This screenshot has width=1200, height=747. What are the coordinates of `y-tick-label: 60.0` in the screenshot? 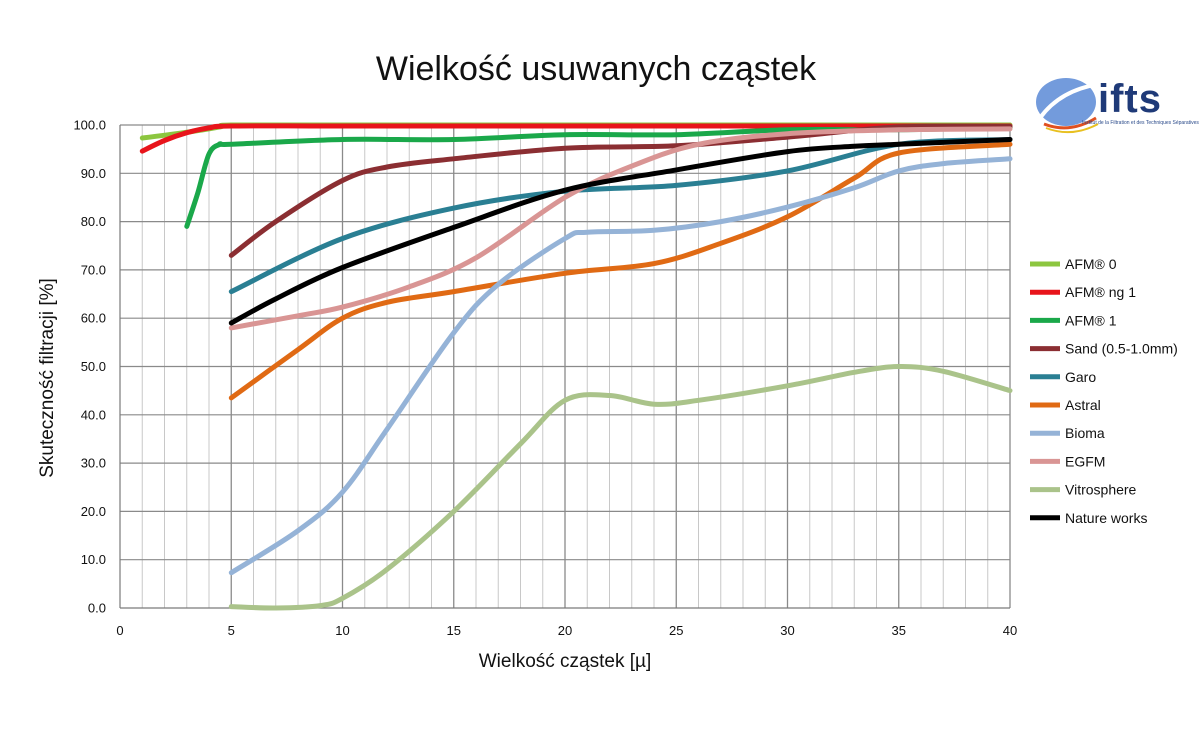 It's located at (93, 318).